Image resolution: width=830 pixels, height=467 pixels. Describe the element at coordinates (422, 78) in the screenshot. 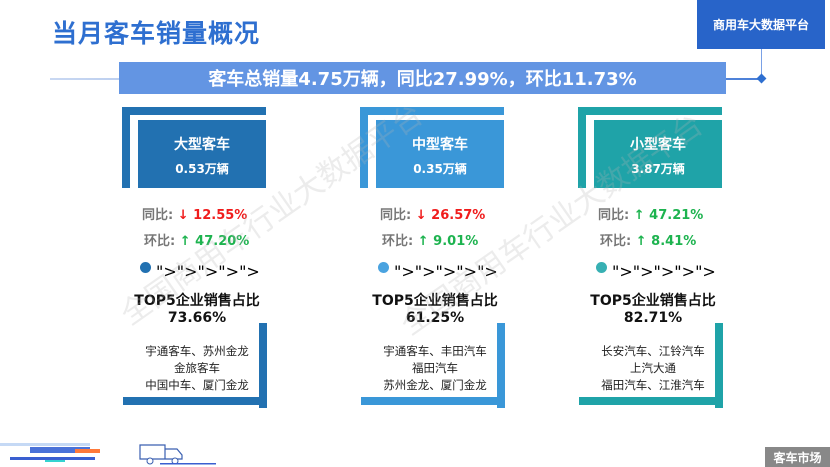

I see `summary-banner: 客车总销量4.75万辆，同比27.99%，环比11.73%` at that location.